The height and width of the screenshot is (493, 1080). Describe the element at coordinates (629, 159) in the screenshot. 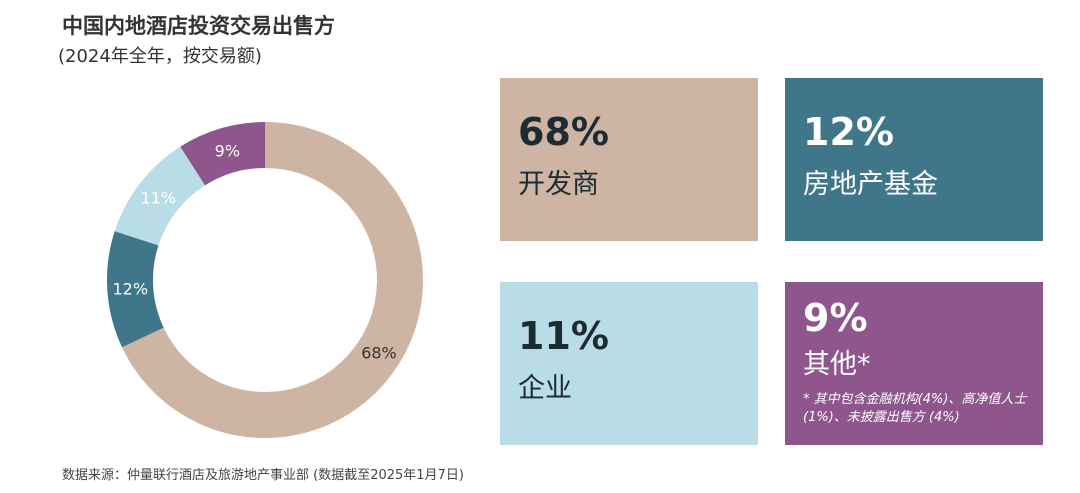

I see `card-developer: 68% 开发商` at that location.